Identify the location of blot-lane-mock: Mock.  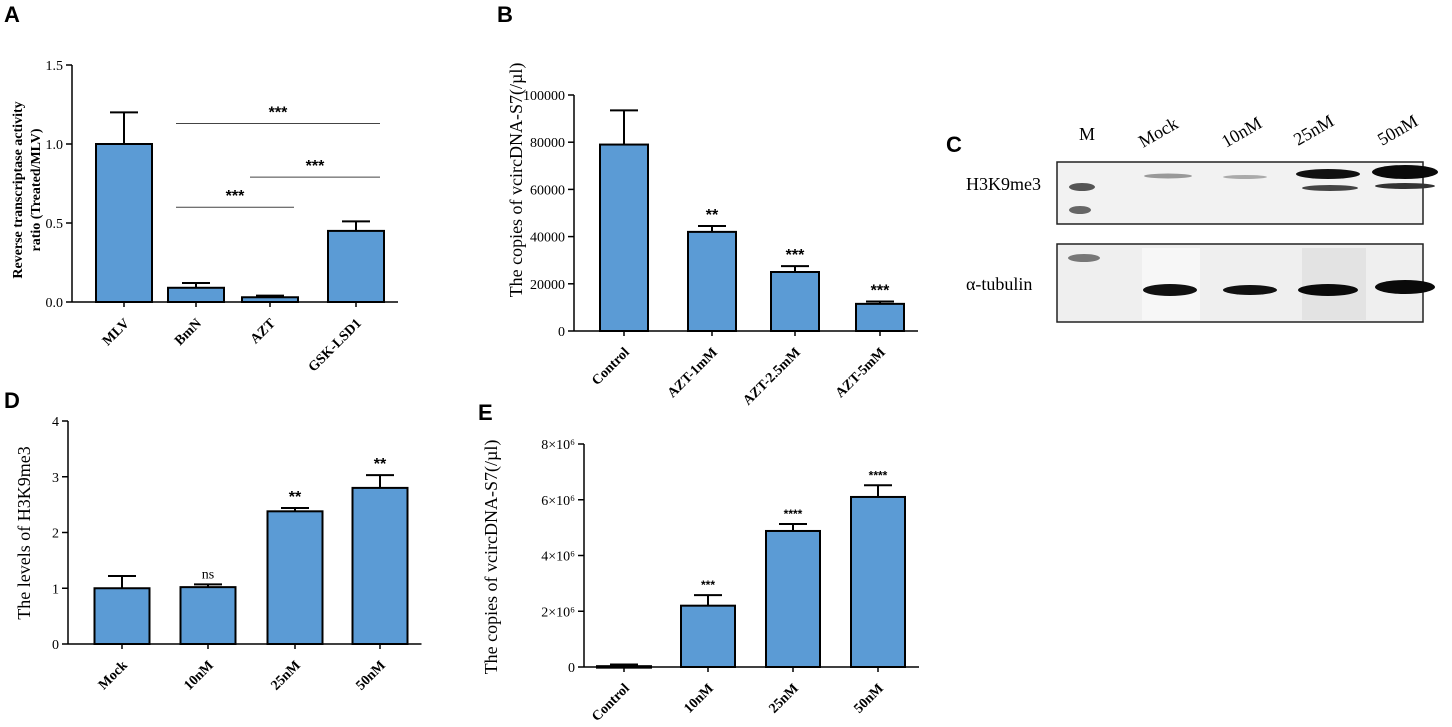
(1158, 132).